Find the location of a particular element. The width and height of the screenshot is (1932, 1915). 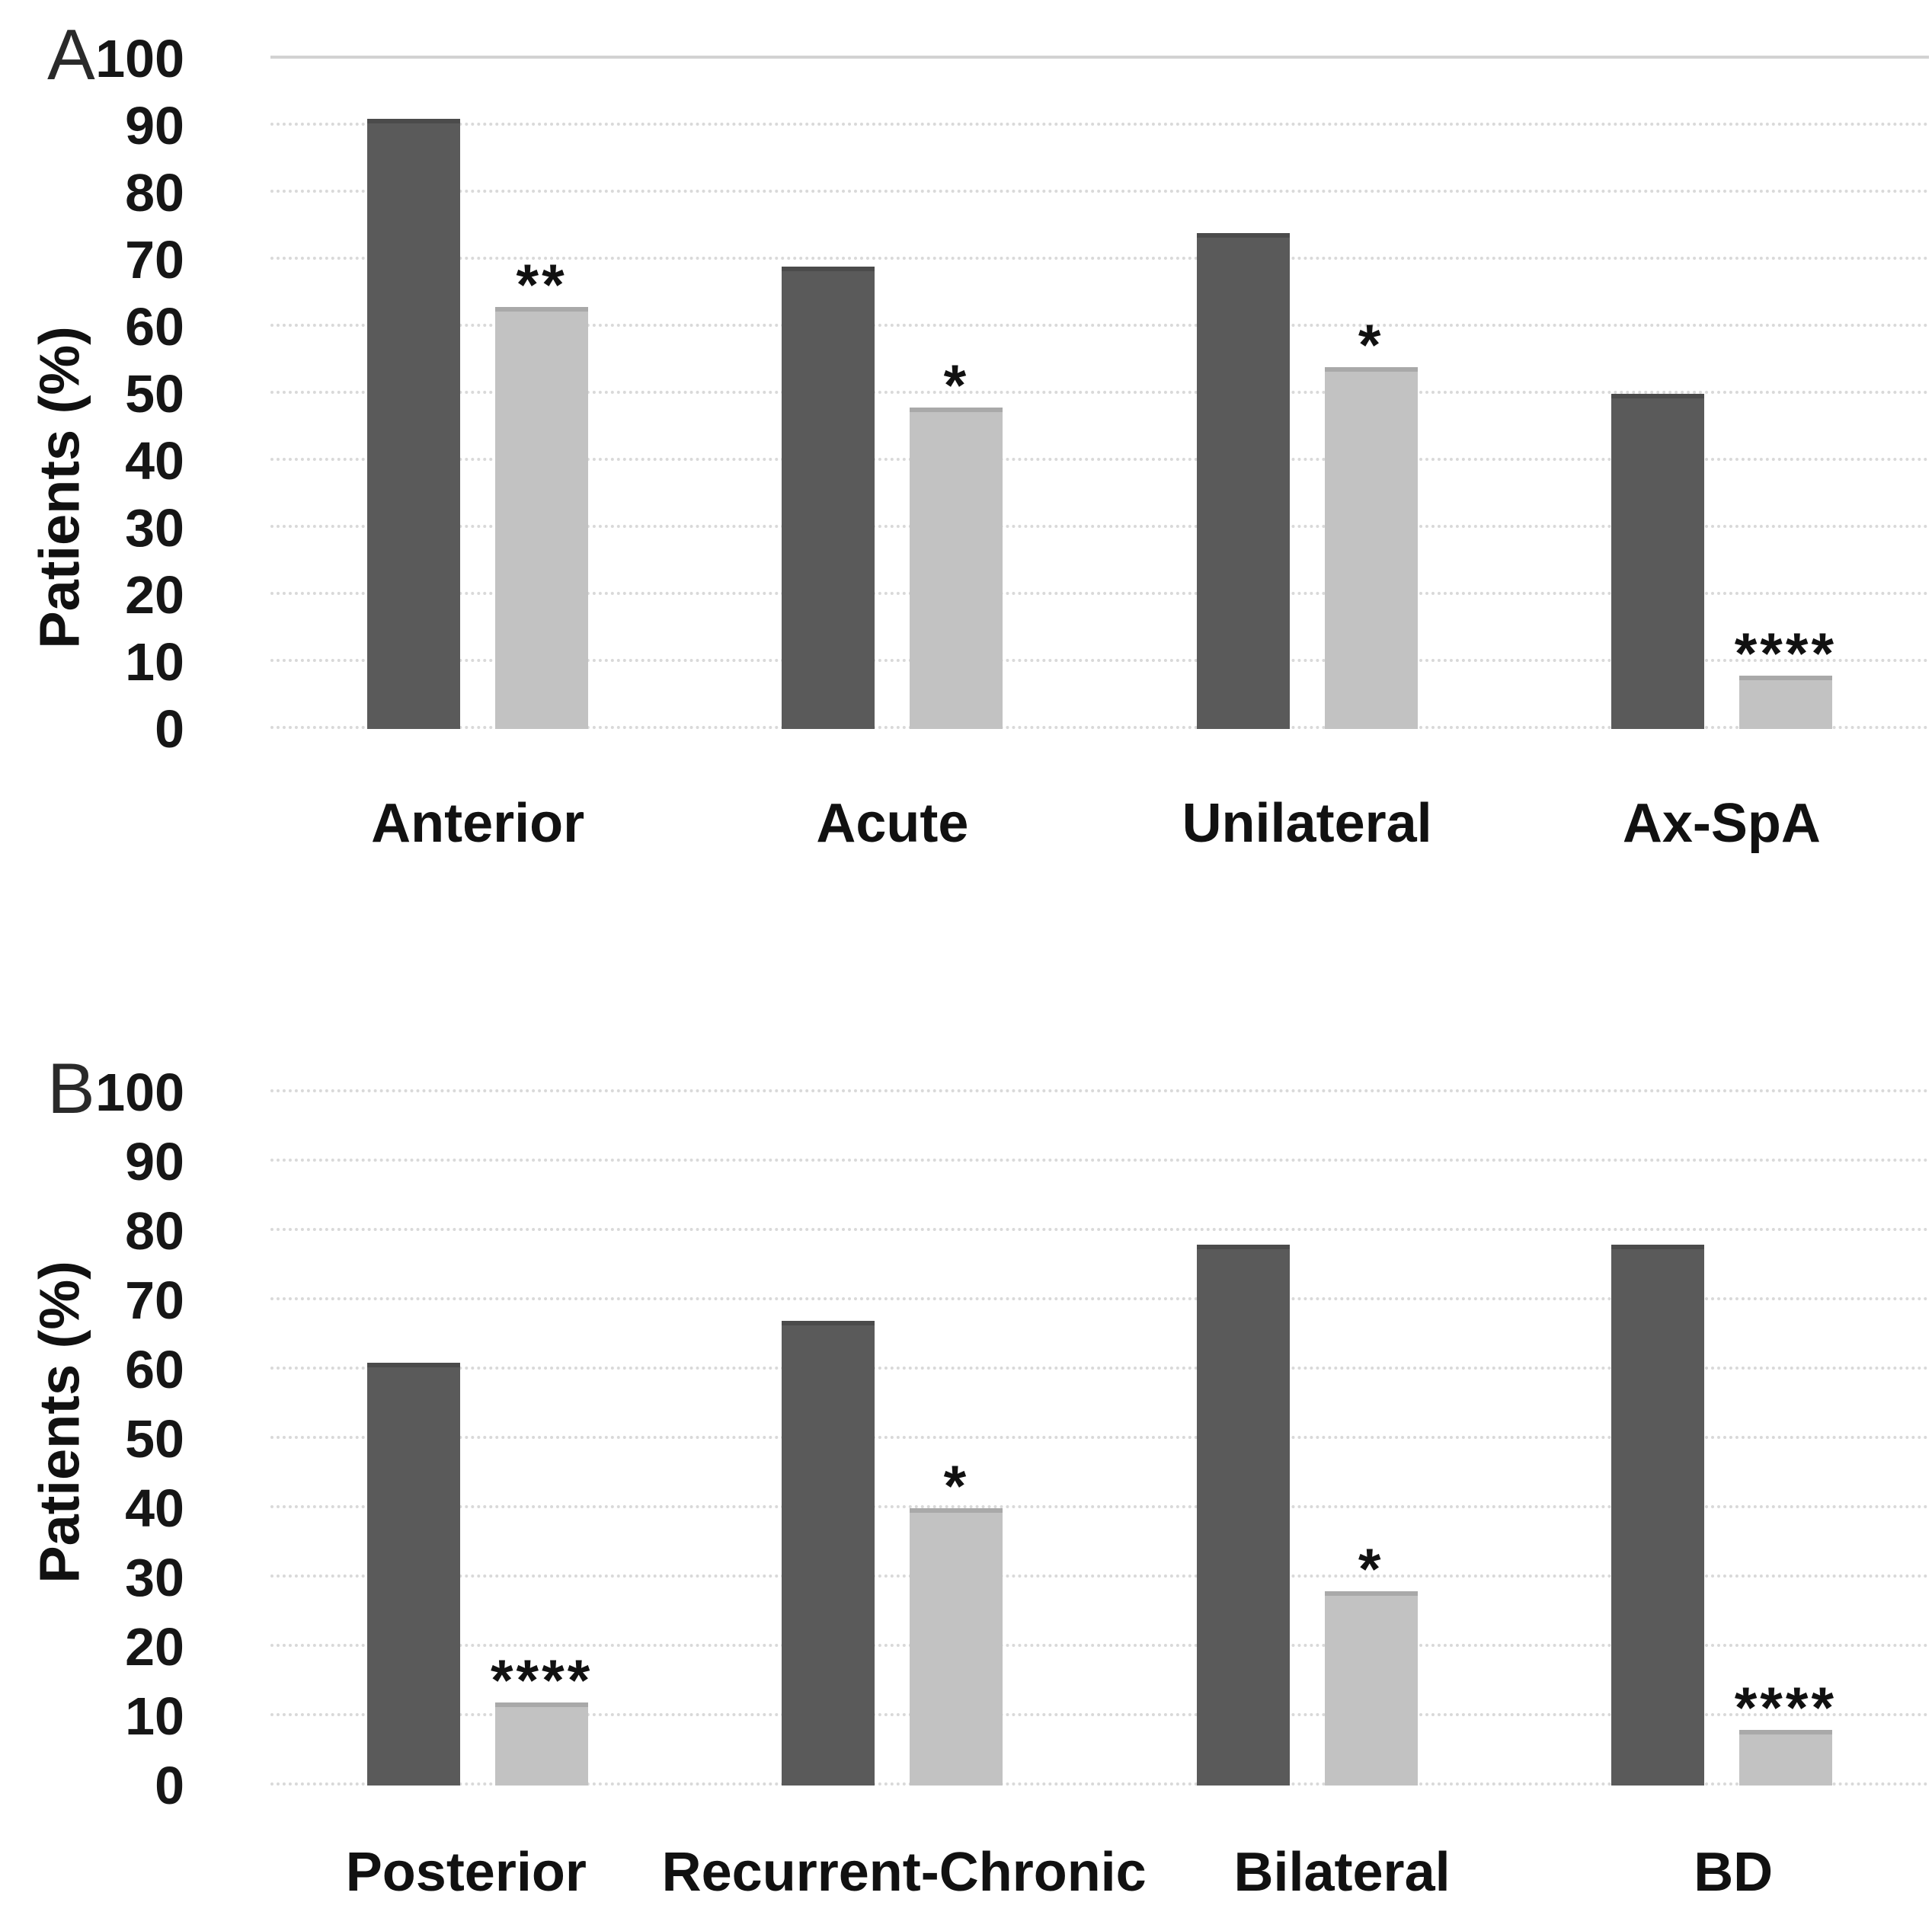

bar-group-ax-spa: **** is located at coordinates (1722, 394).